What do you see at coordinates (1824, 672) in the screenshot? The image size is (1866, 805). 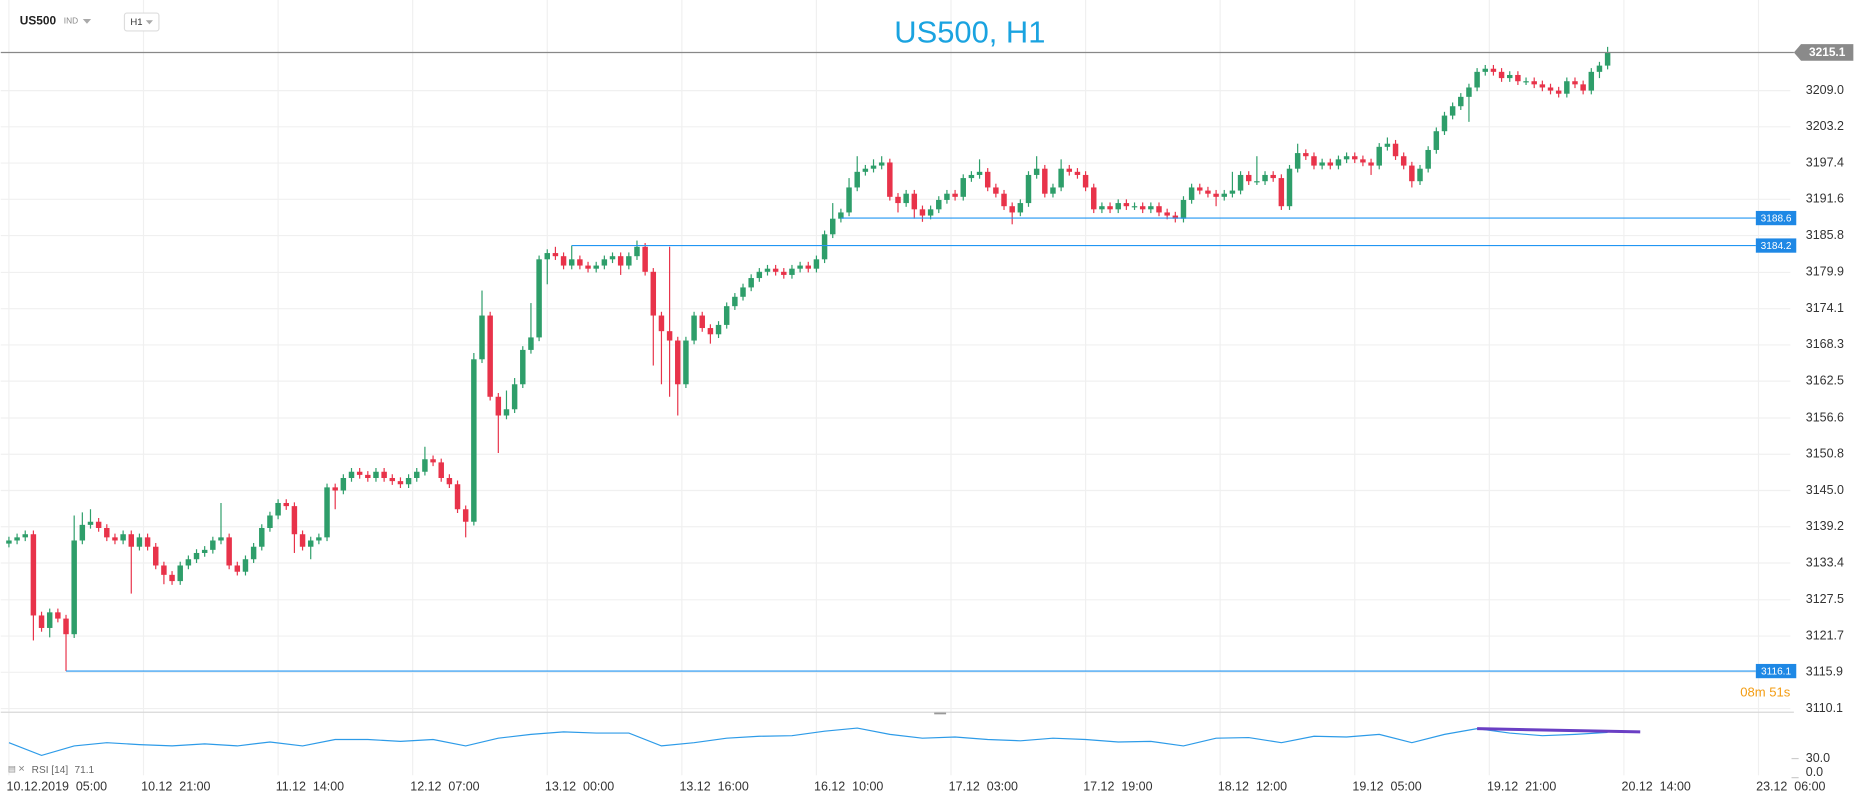 I see `y-tick-label: 3115.9` at bounding box center [1824, 672].